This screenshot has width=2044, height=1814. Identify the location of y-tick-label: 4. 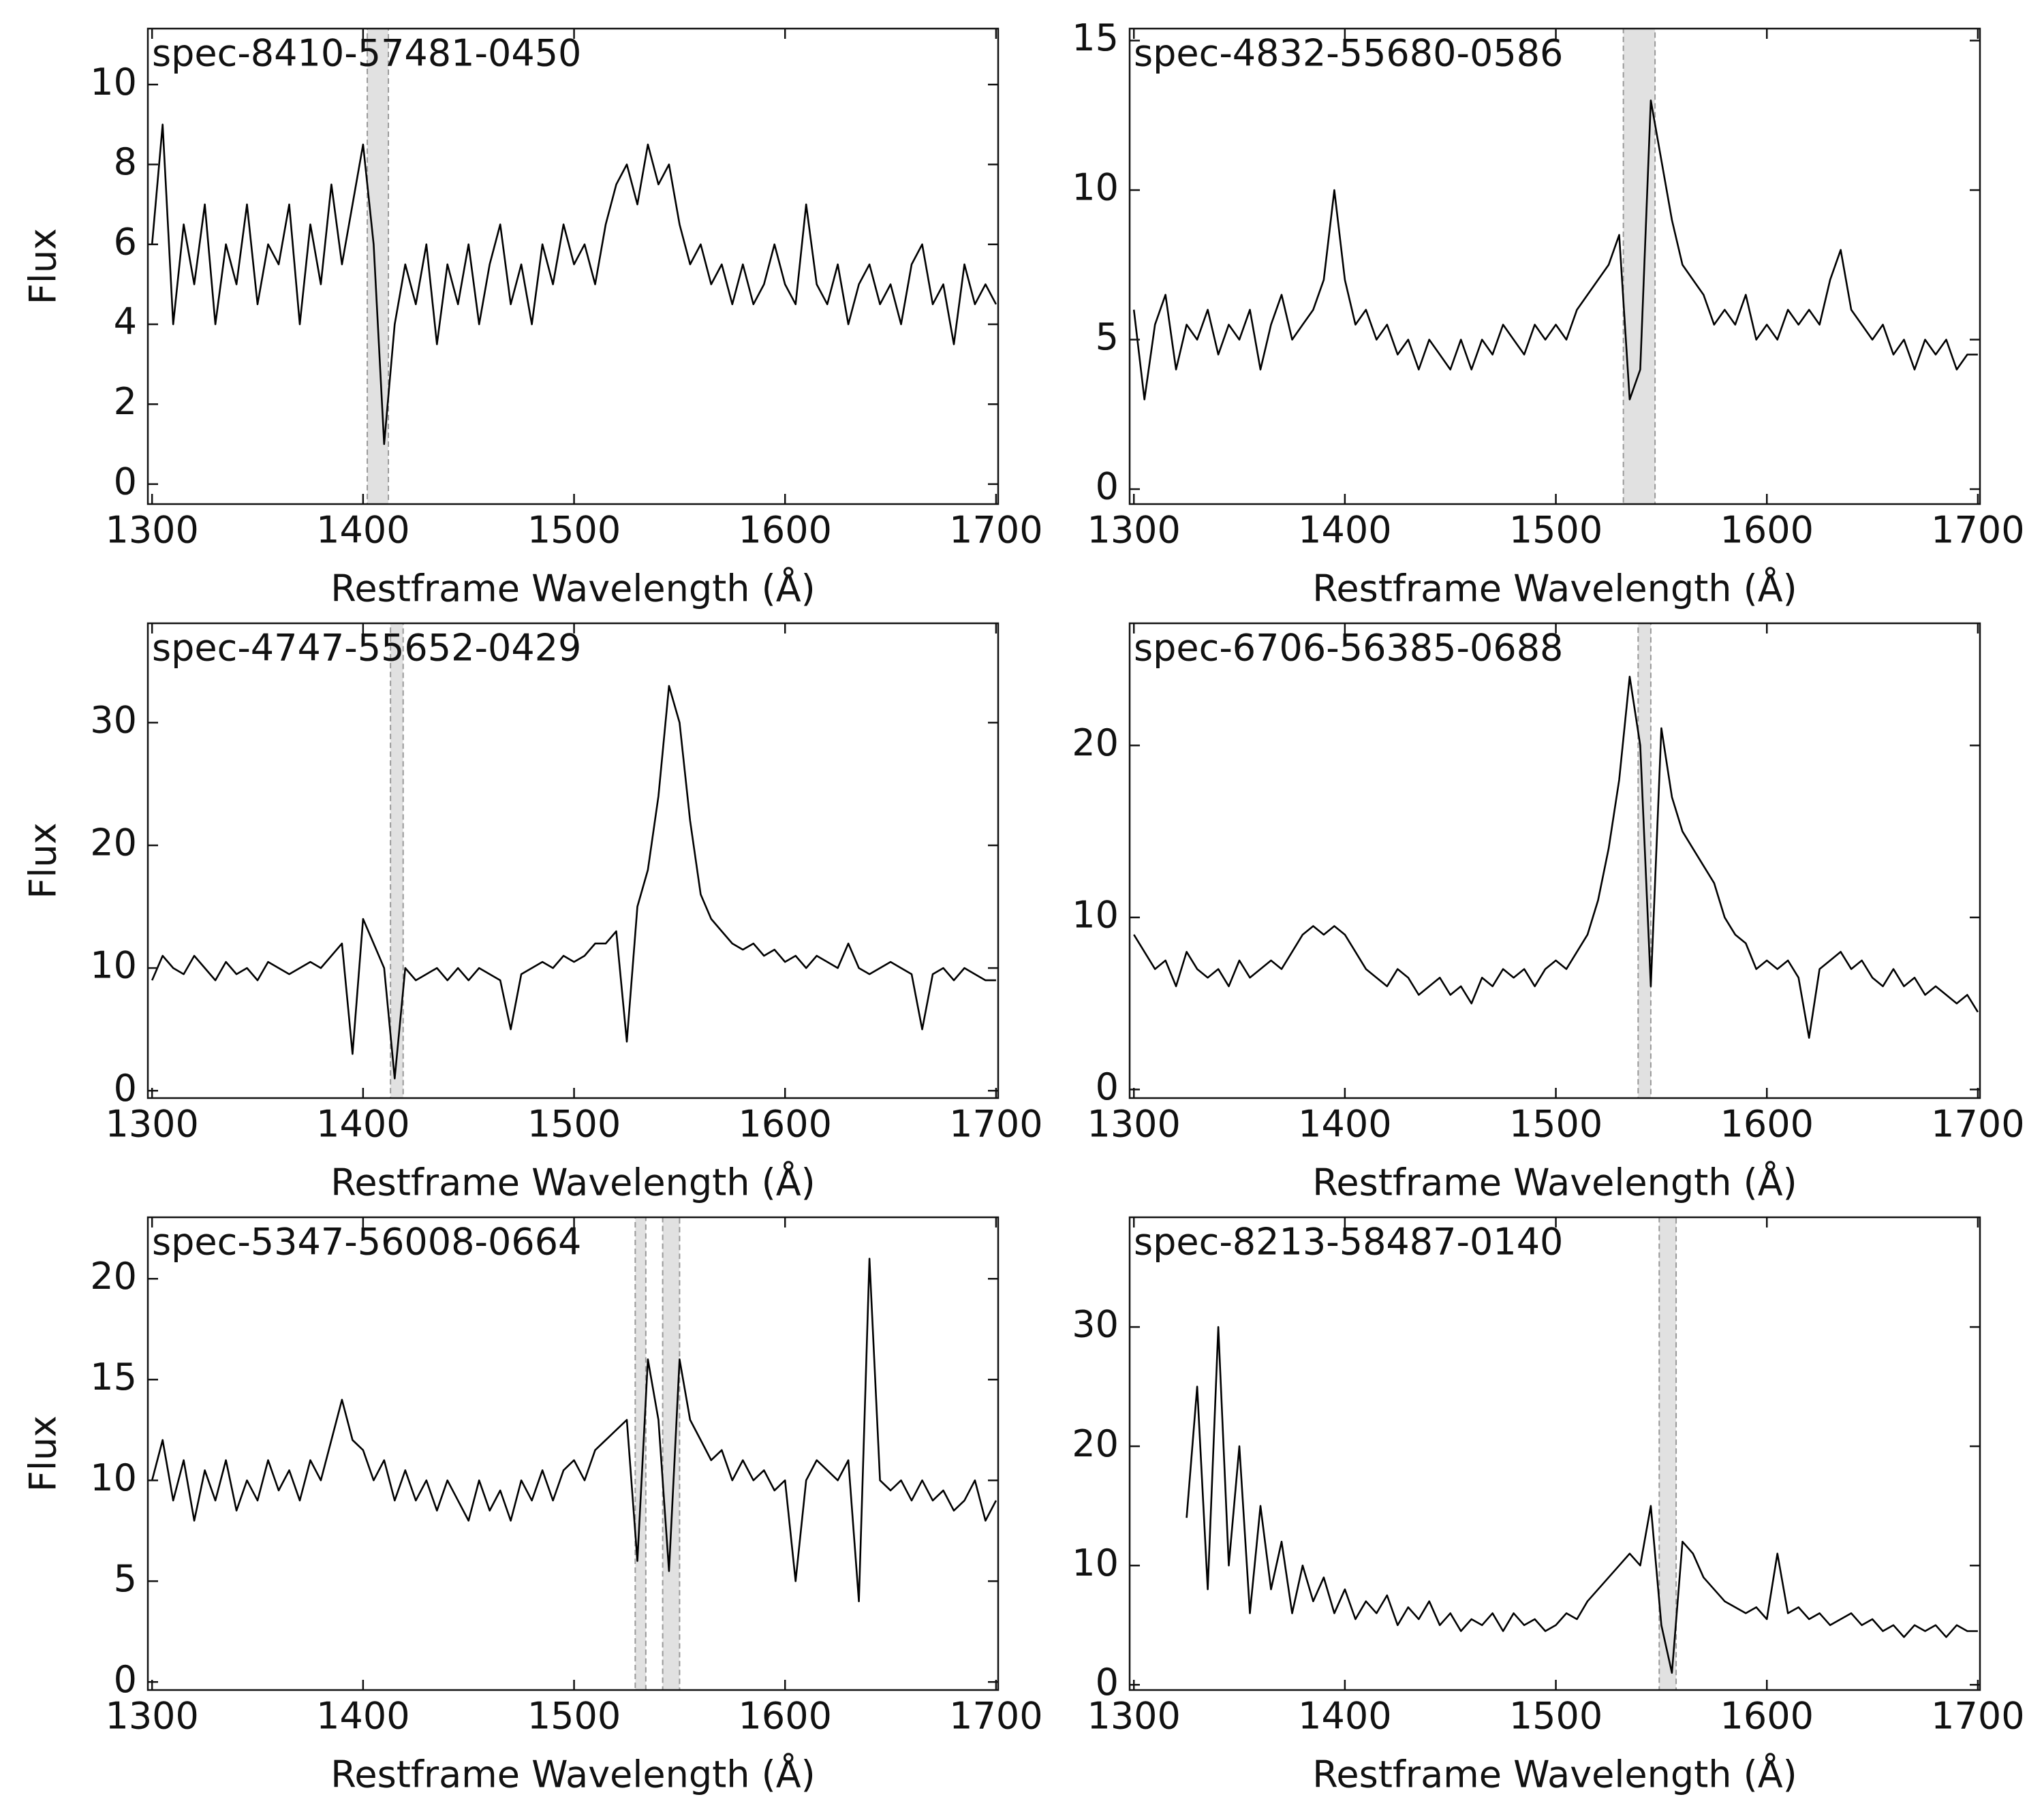
(125, 321).